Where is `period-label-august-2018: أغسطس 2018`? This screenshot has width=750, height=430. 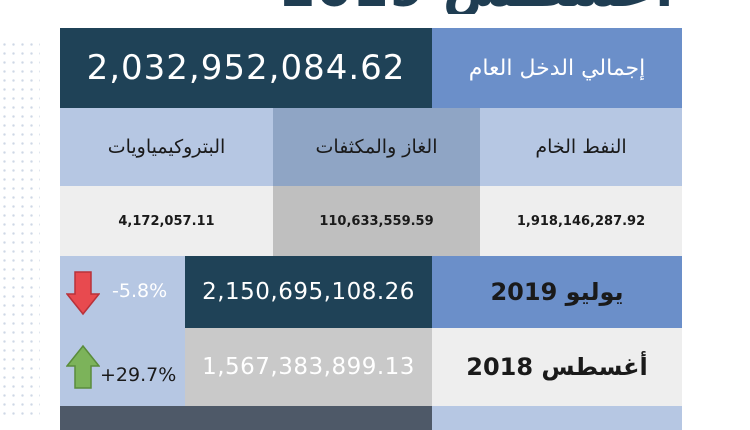
period-label-august-2018: أغسطس 2018 is located at coordinates (557, 367).